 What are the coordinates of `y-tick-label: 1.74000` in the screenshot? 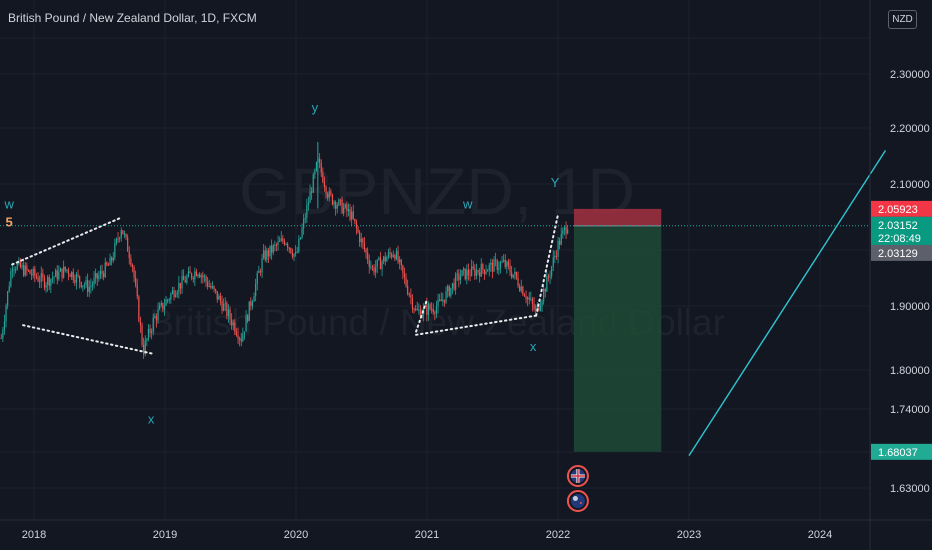 It's located at (910, 410).